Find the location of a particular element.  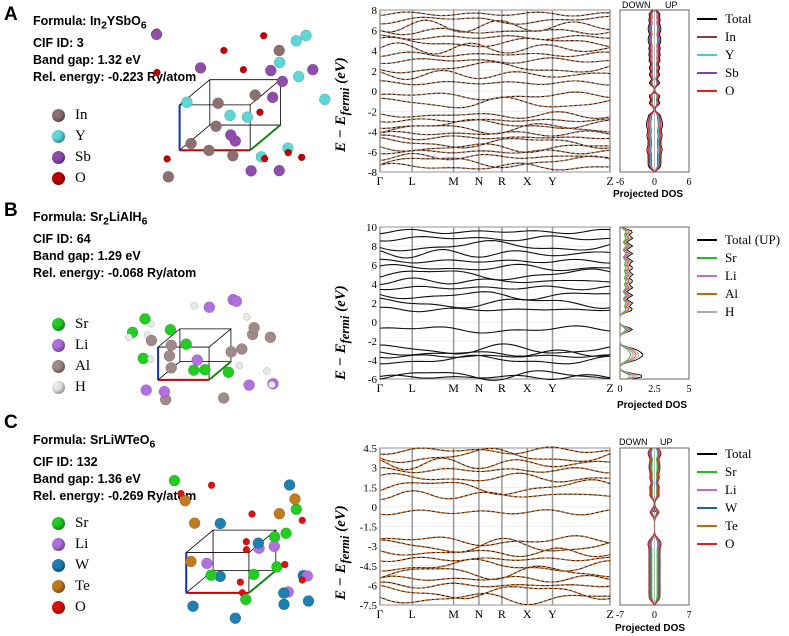

dos-x-tick-label: 7 is located at coordinates (689, 615).